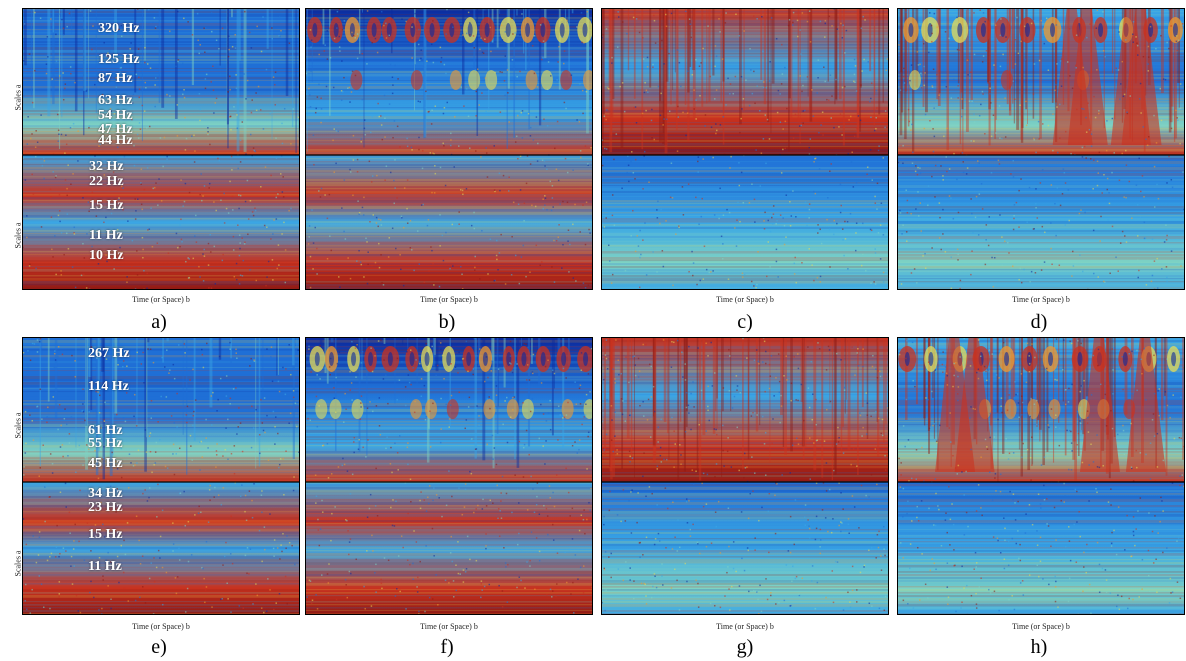  What do you see at coordinates (1041, 299) in the screenshot?
I see `xlabel-d: Time (or Space) b` at bounding box center [1041, 299].